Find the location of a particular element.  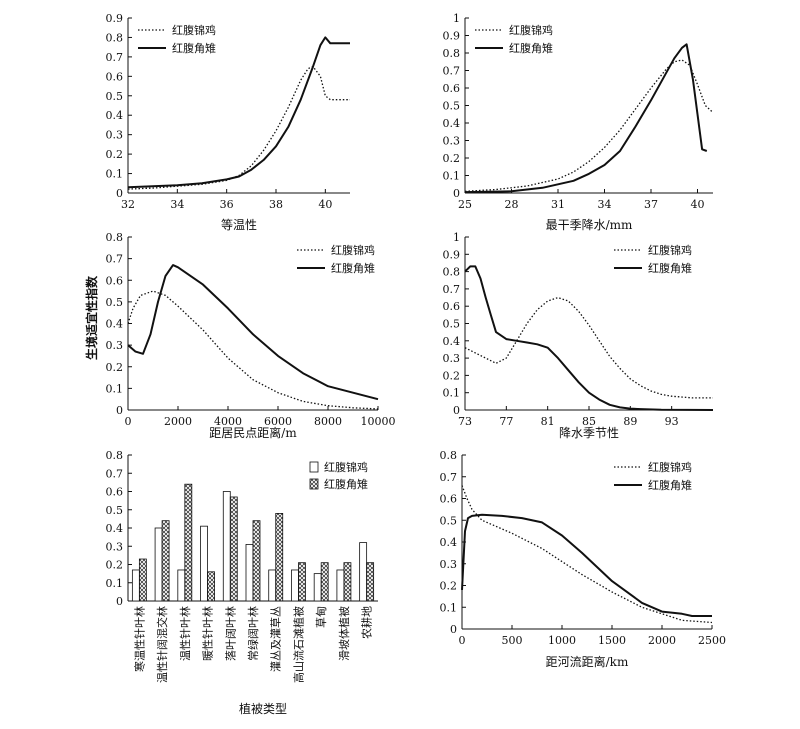

precip-seasonality-y-tick-label: 1 is located at coordinates (456, 237).